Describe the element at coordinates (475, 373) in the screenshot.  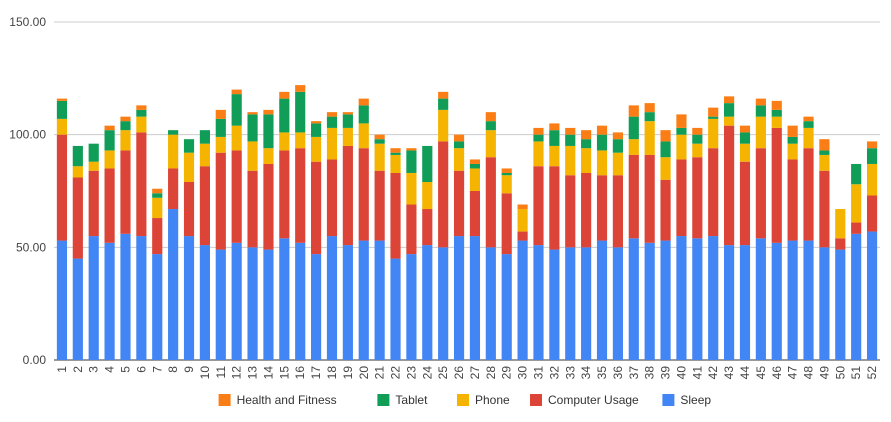
I see `x-tick-label: 27` at that location.